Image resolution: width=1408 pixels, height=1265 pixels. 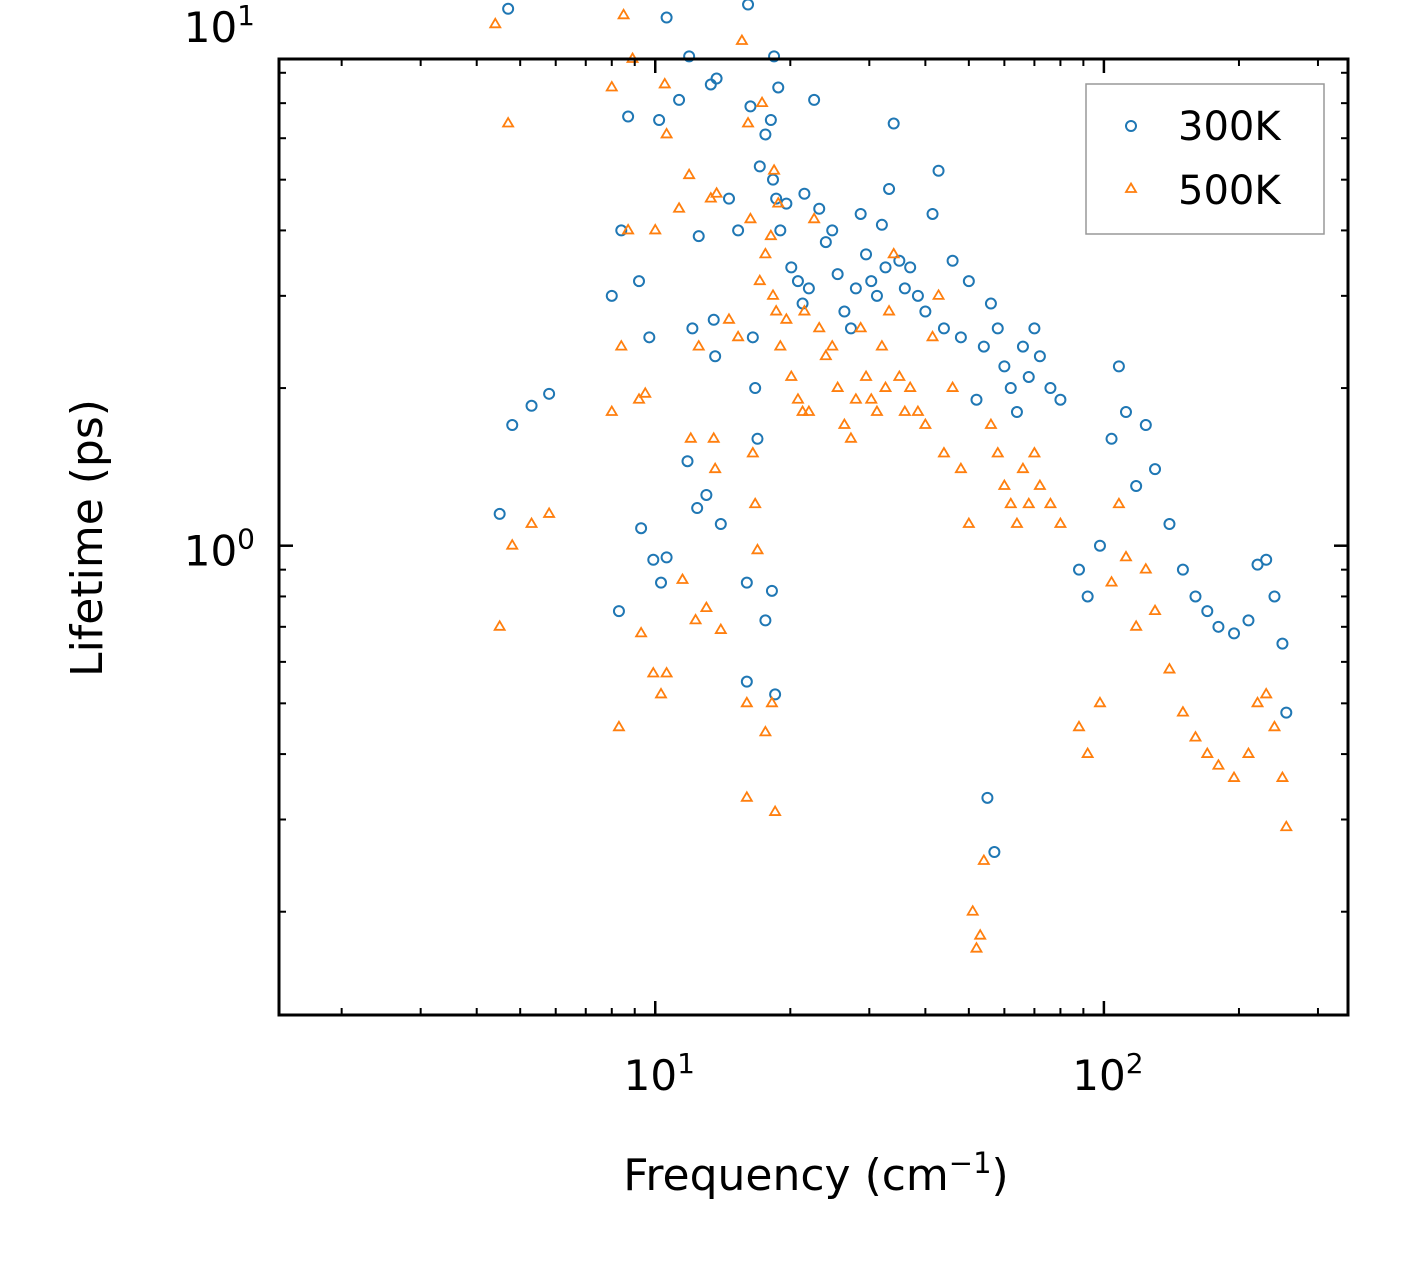 I want to click on legend-label-500k: 500K, so click(x=1230, y=191).